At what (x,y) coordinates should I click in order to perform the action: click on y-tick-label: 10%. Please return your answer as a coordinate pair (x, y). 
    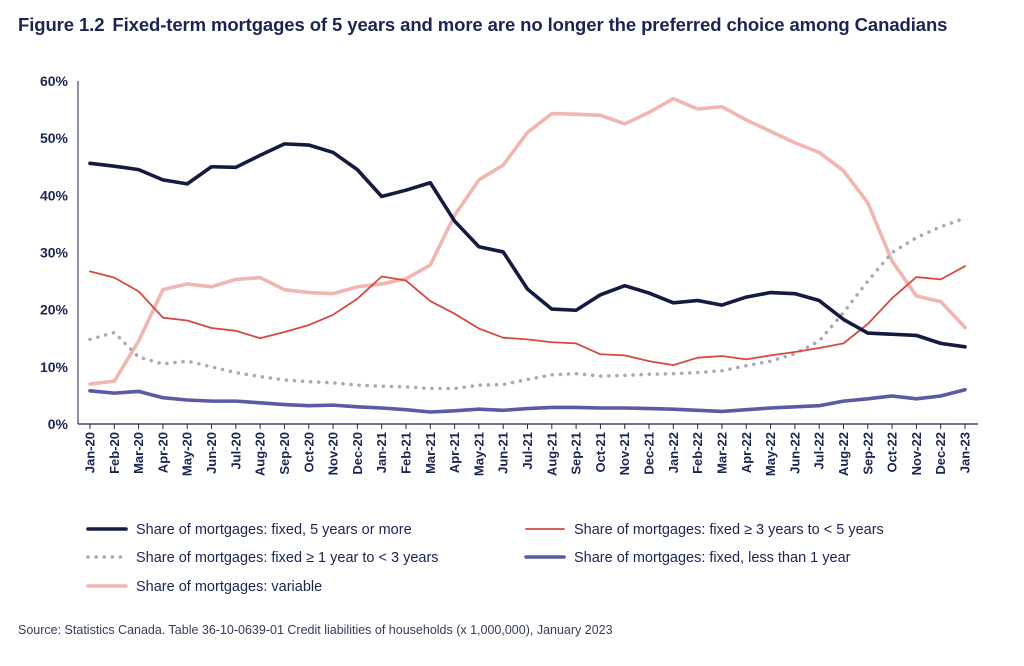
    Looking at the image, I should click on (54, 367).